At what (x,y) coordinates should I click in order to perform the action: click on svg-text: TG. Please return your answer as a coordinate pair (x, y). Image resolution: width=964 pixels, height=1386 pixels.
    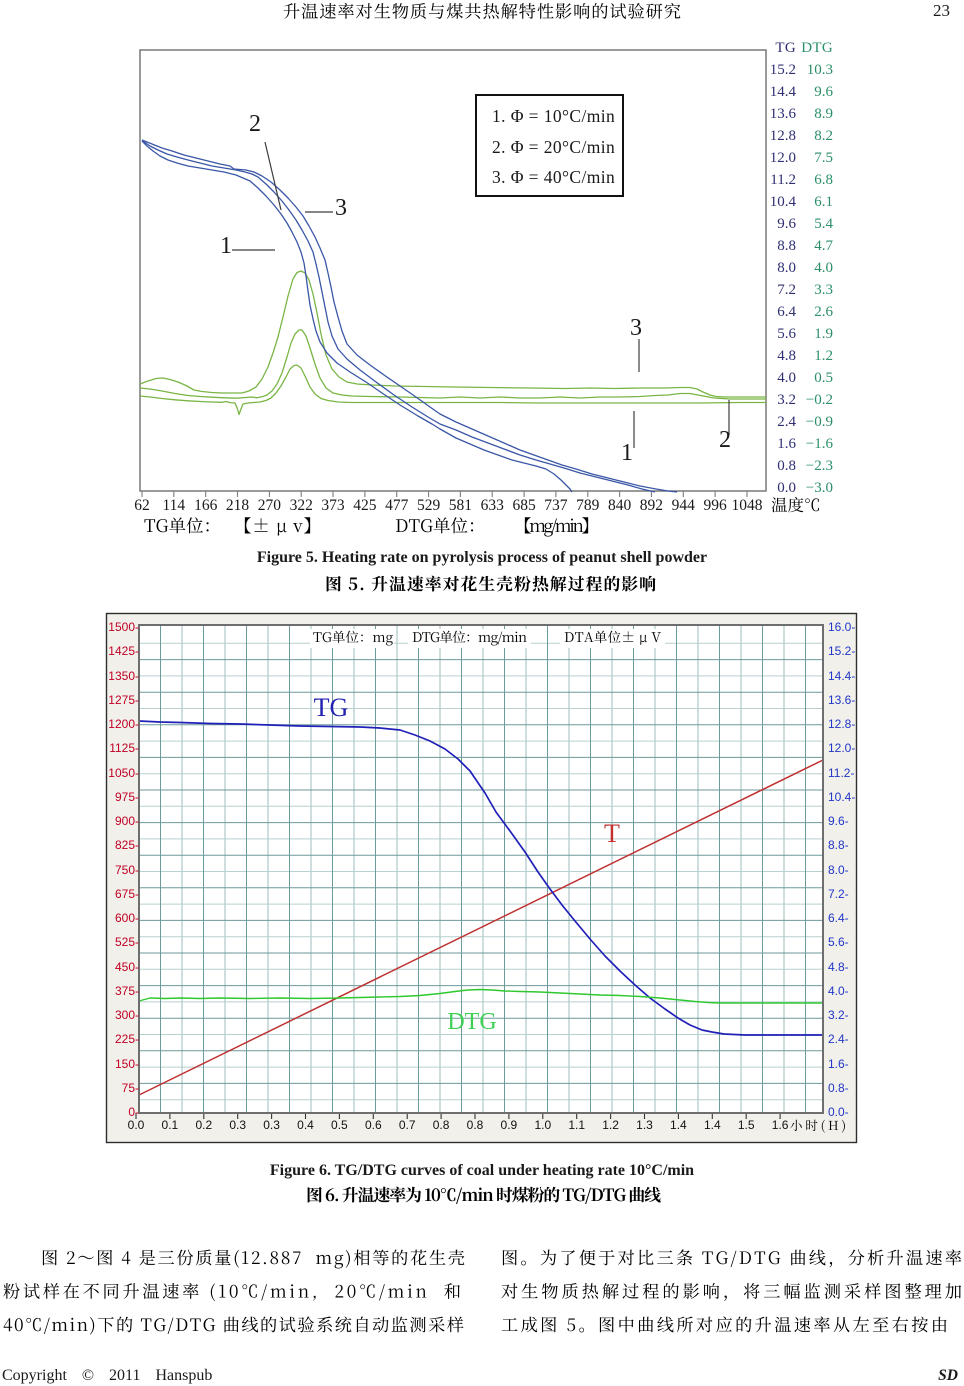
    Looking at the image, I should click on (331, 707).